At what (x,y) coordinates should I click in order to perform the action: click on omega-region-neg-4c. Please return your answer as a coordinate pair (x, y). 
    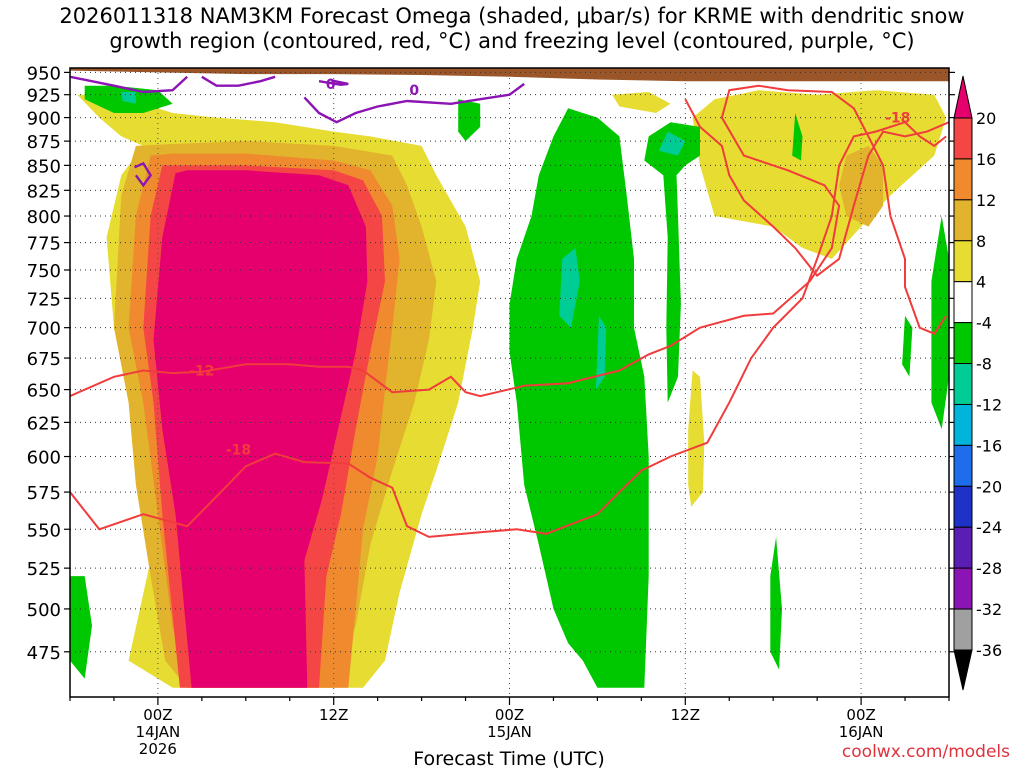
    Looking at the image, I should click on (672, 262).